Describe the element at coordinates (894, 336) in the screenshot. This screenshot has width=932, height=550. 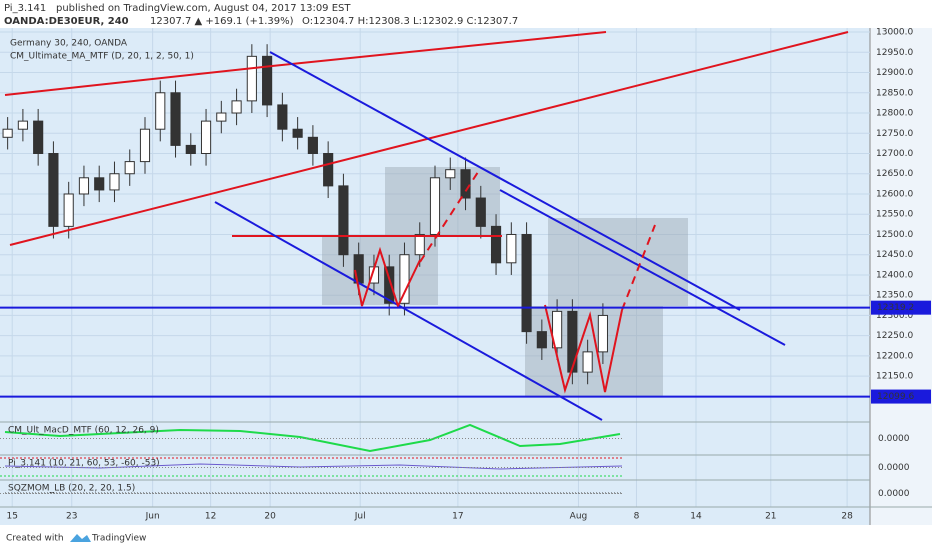
I see `y-tick-label: 12250.0` at that location.